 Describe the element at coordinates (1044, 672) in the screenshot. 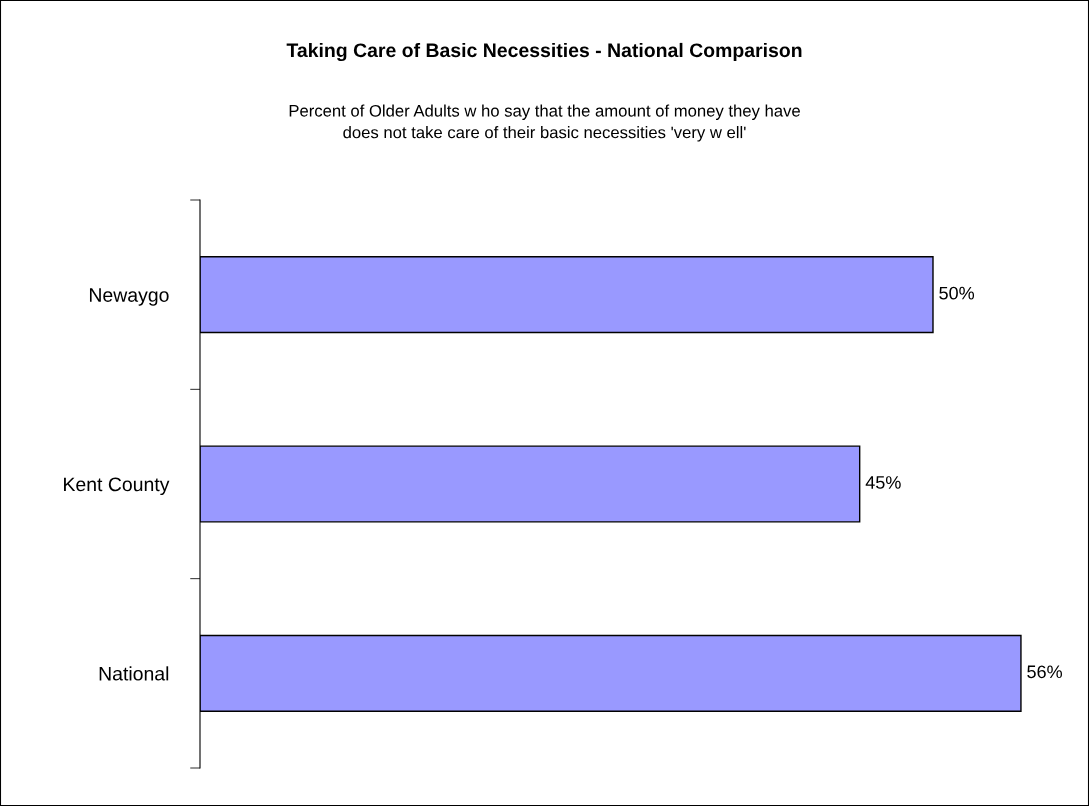

I see `data-label: 56%` at that location.